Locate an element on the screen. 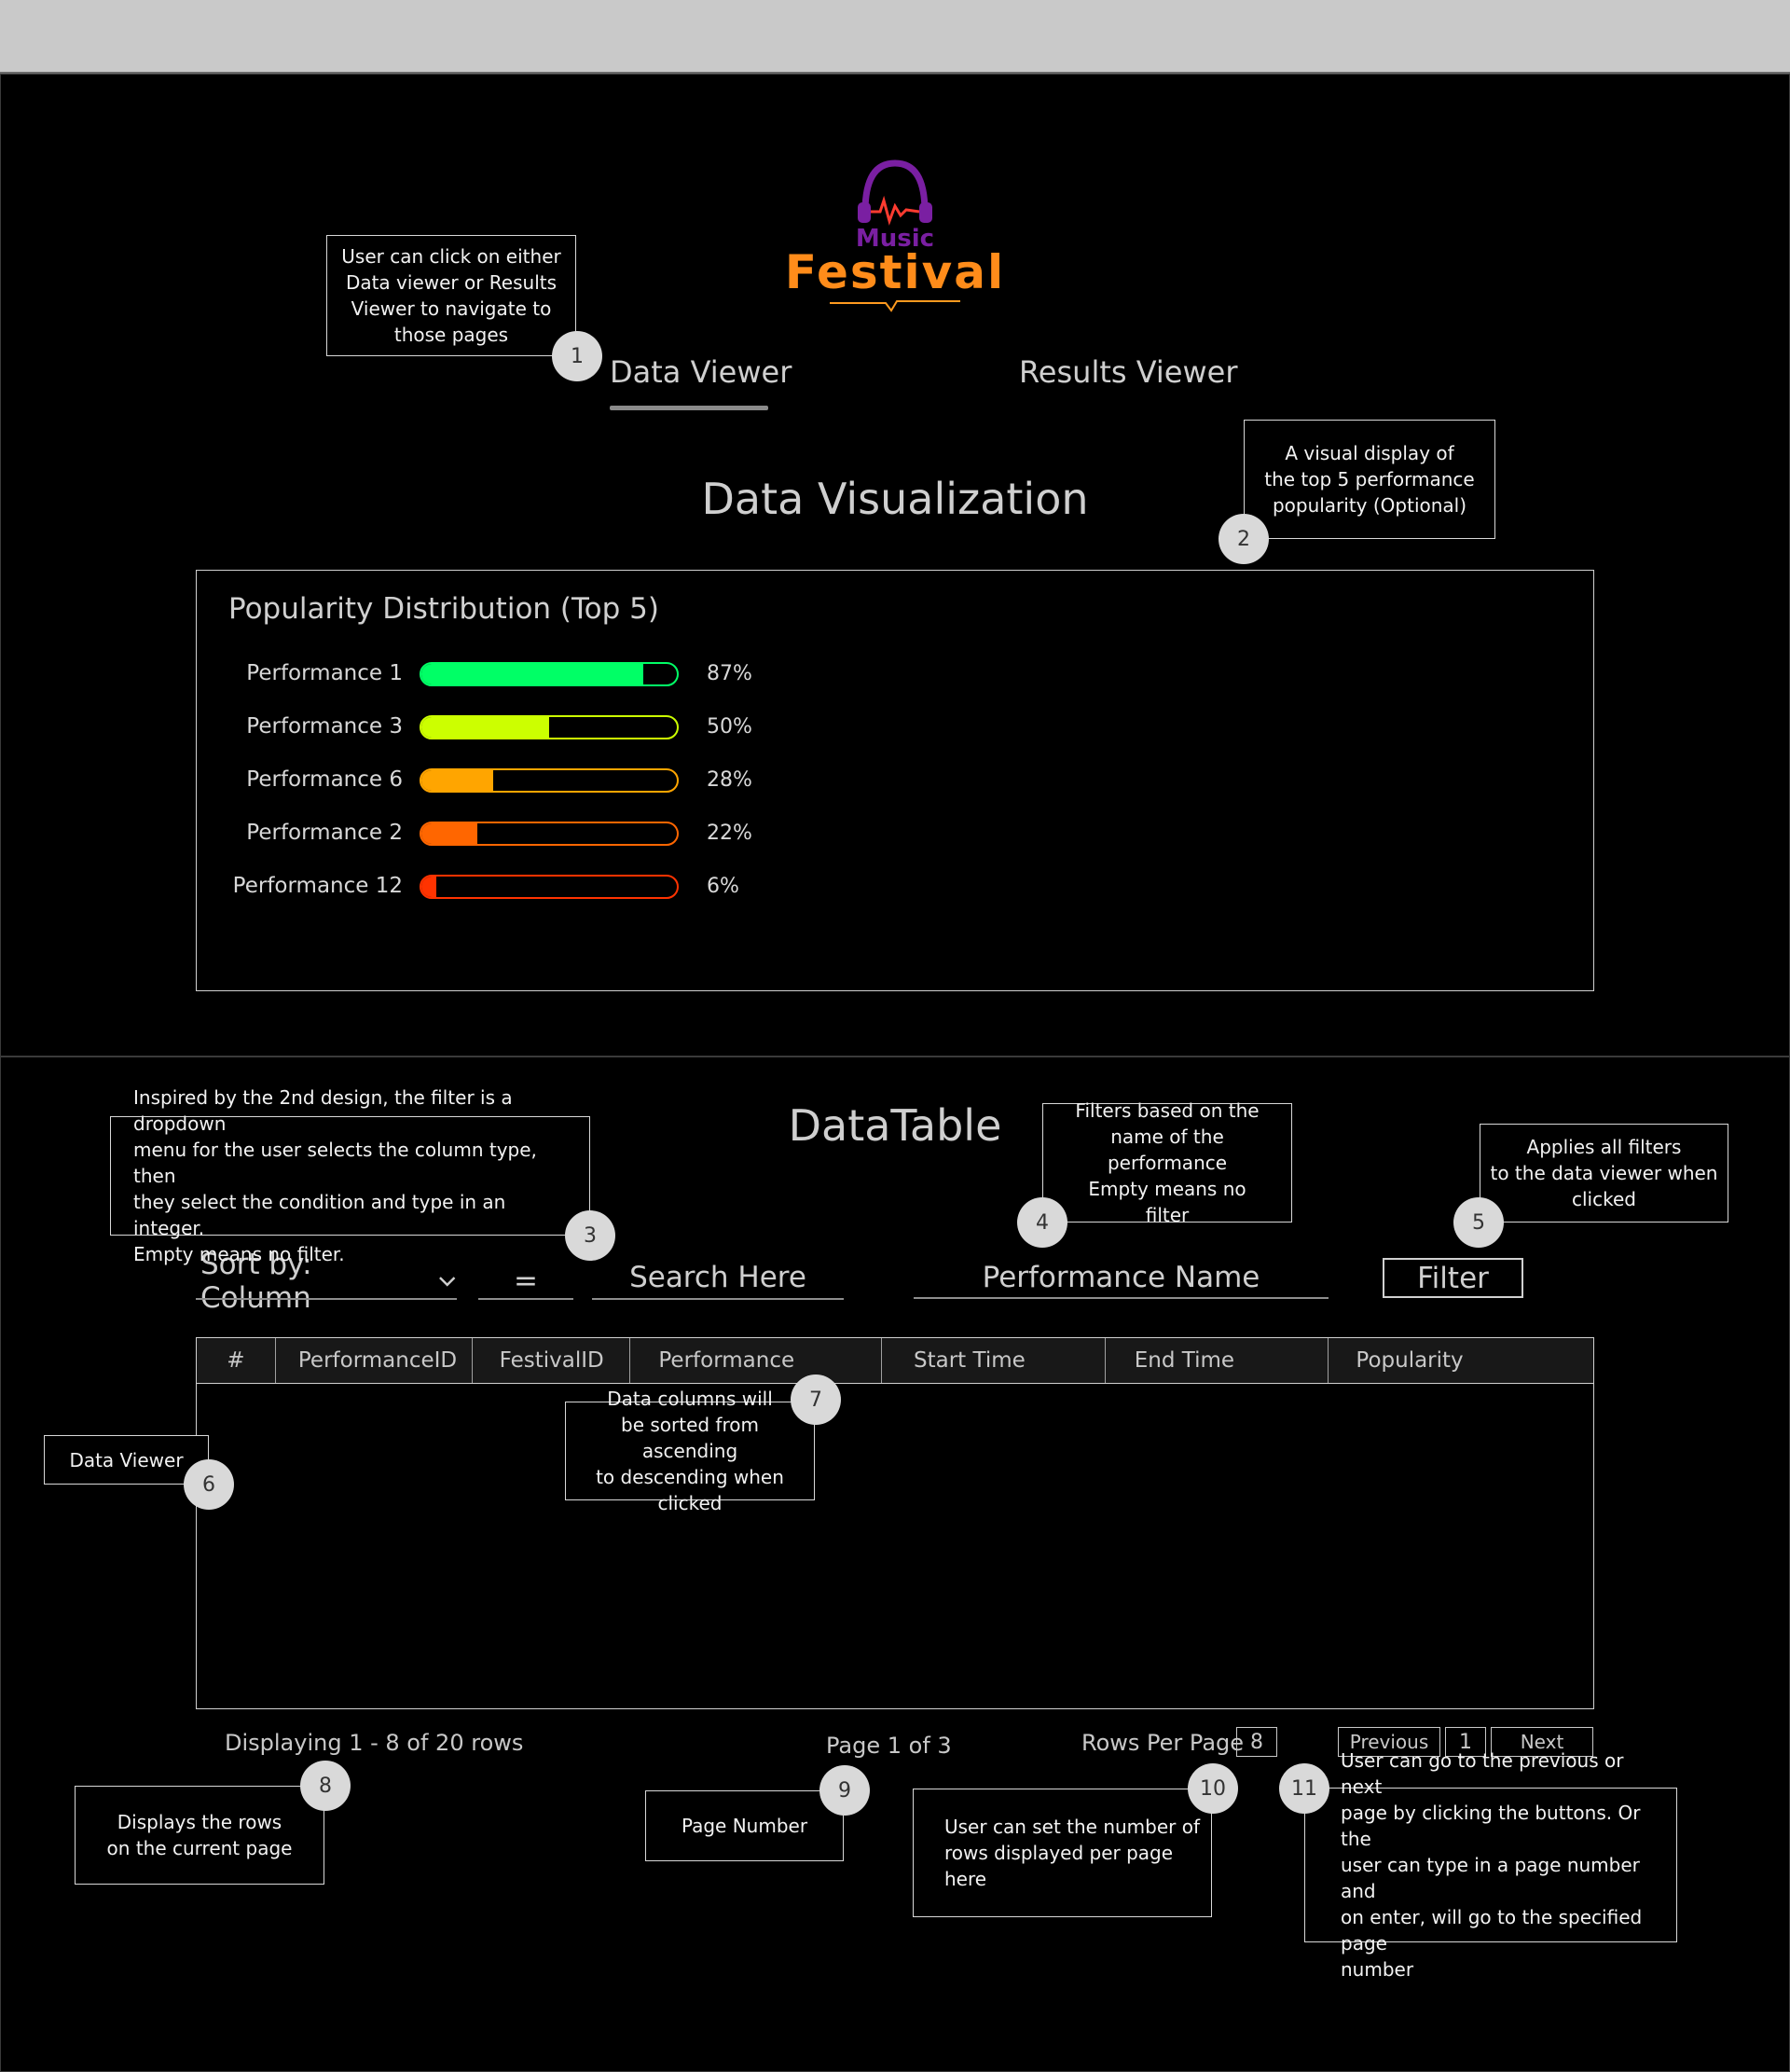 This screenshot has height=2072, width=1790. logo-bottom-word: Festival is located at coordinates (895, 272).